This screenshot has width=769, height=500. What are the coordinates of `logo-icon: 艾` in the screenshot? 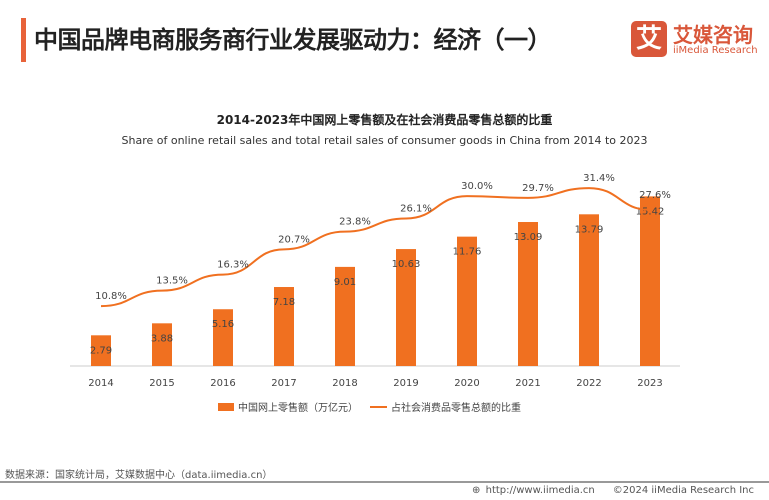 It's located at (649, 39).